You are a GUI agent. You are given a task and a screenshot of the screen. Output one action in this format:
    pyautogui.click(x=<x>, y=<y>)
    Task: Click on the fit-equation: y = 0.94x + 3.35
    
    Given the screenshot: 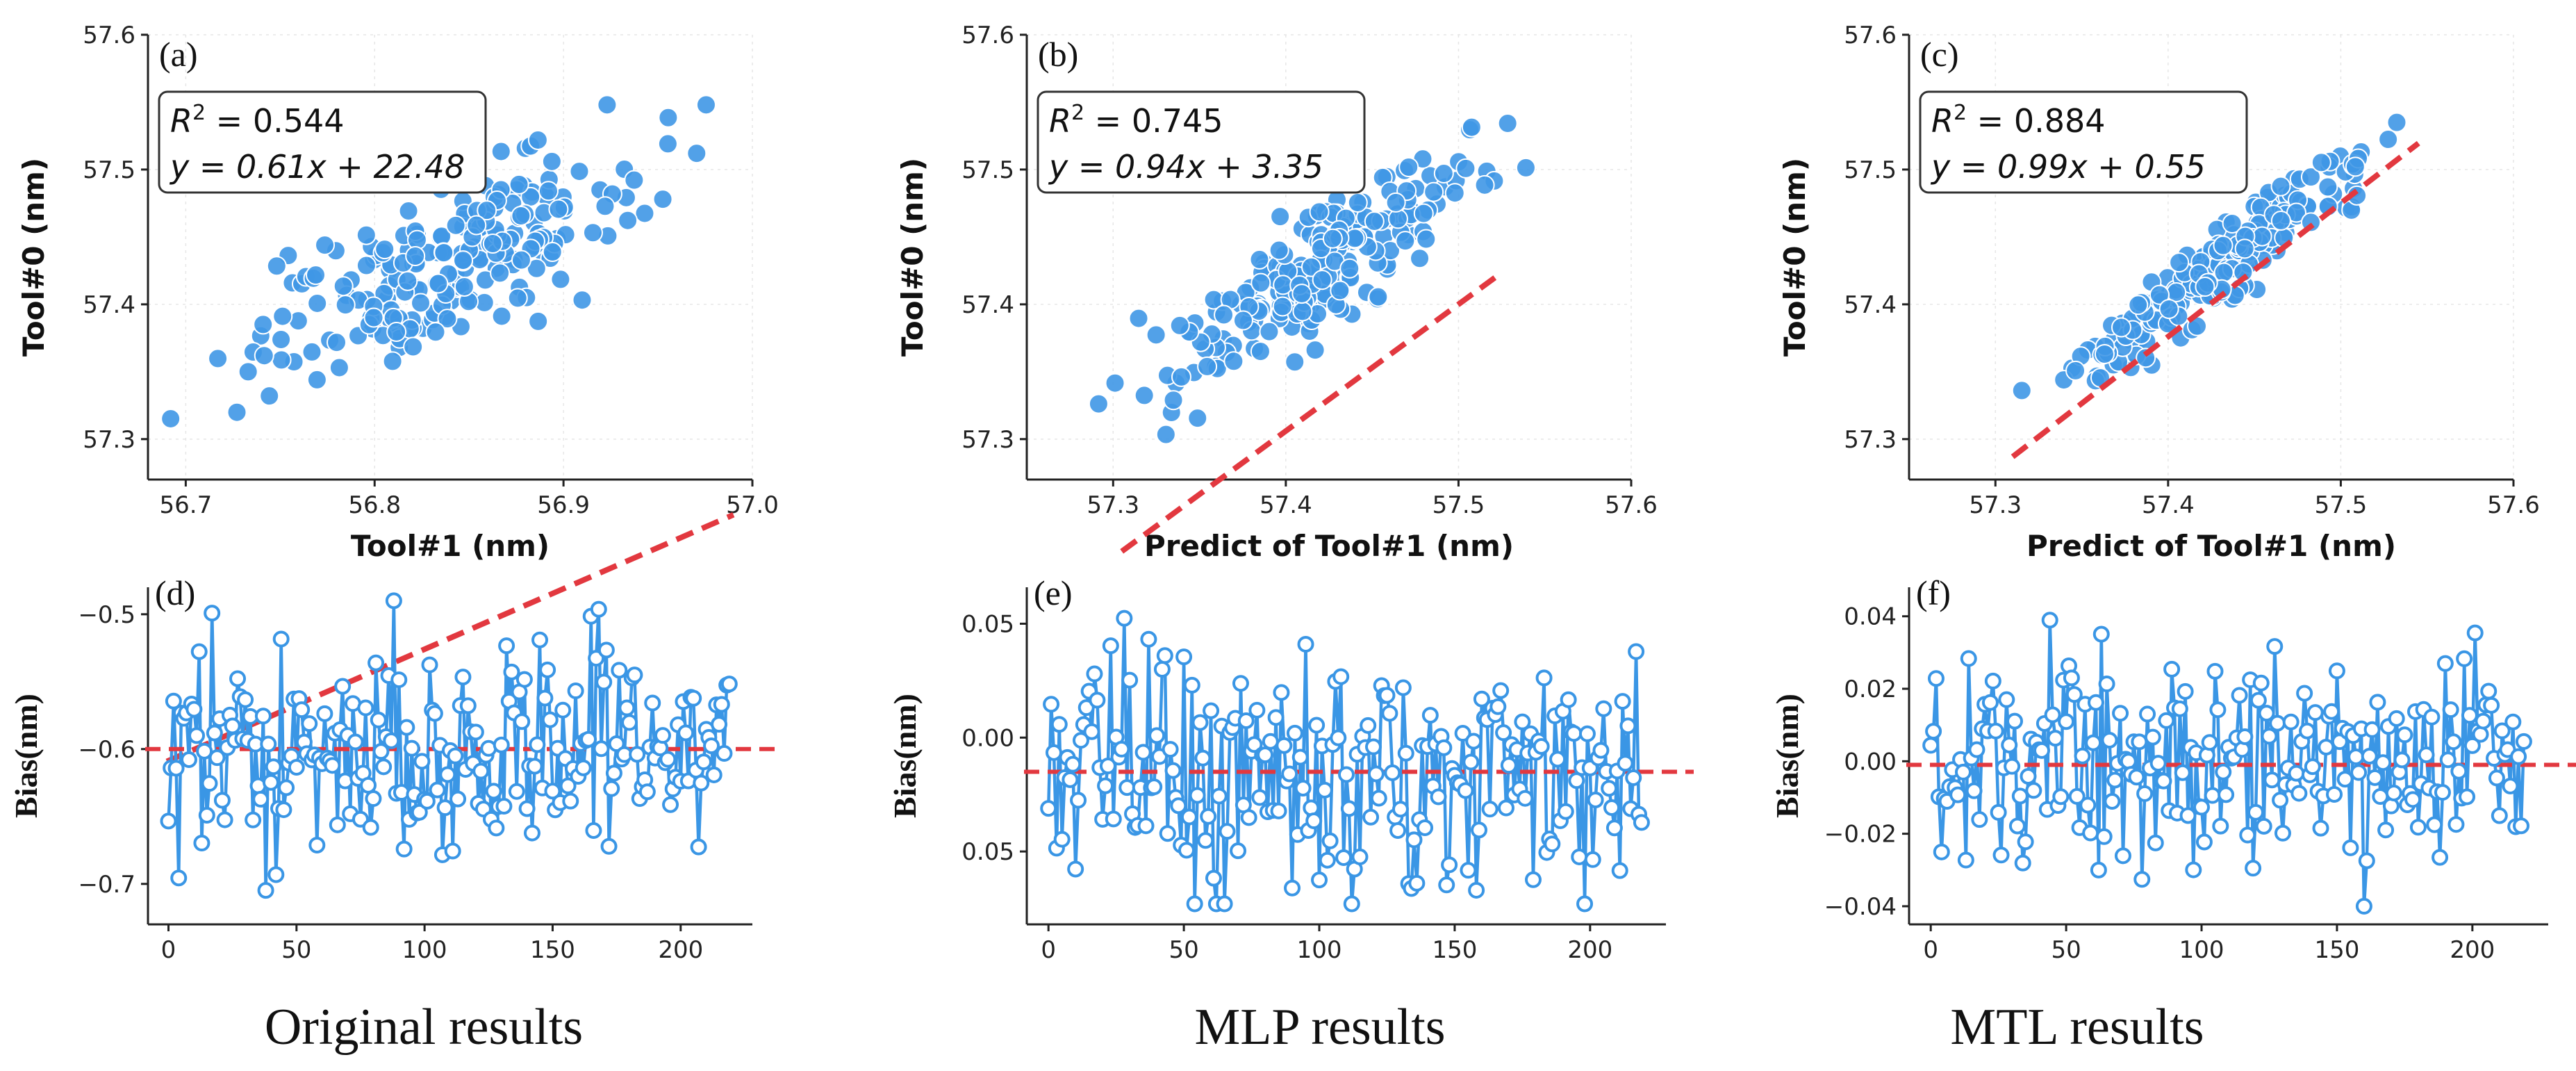 What is the action you would take?
    pyautogui.click(x=1186, y=167)
    